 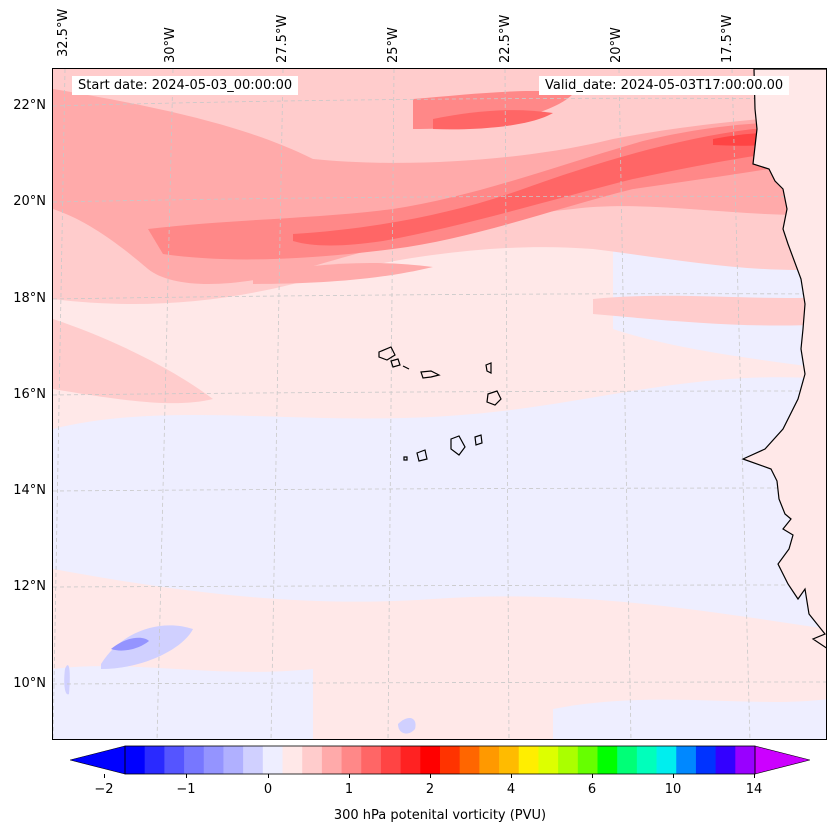 I want to click on lat-label-12n: 12°N, so click(x=29, y=586).